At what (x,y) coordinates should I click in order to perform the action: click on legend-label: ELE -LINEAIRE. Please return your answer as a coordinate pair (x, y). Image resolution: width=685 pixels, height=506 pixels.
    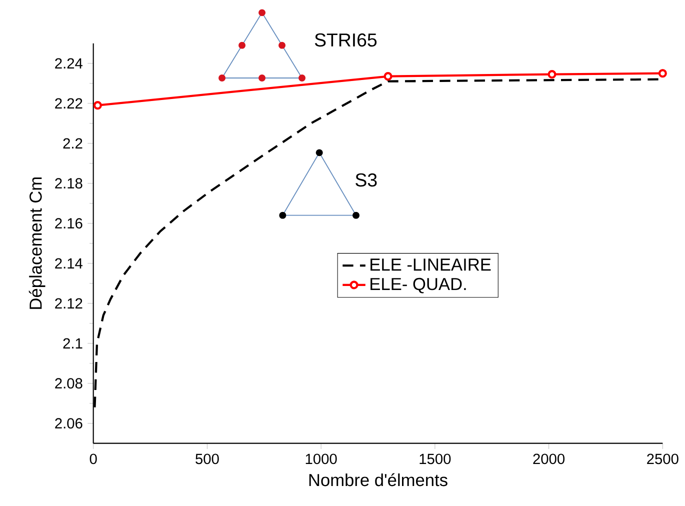
    Looking at the image, I should click on (430, 264).